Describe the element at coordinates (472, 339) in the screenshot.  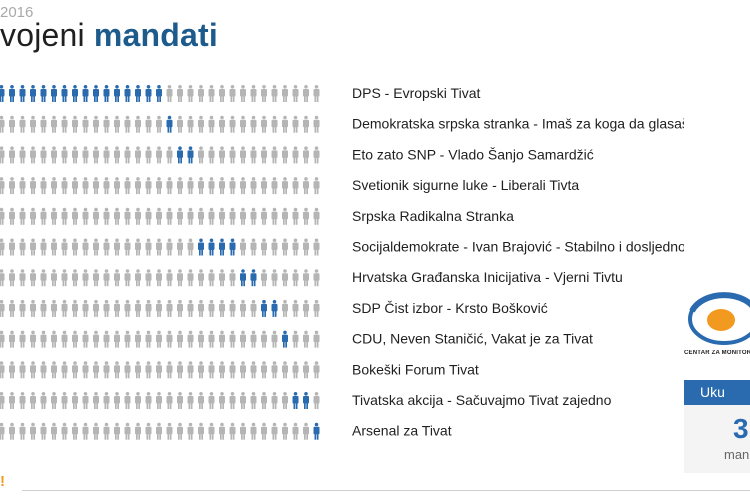
I see `party-label: CDU, Neven Staničić, Vakat je za Tivat` at that location.